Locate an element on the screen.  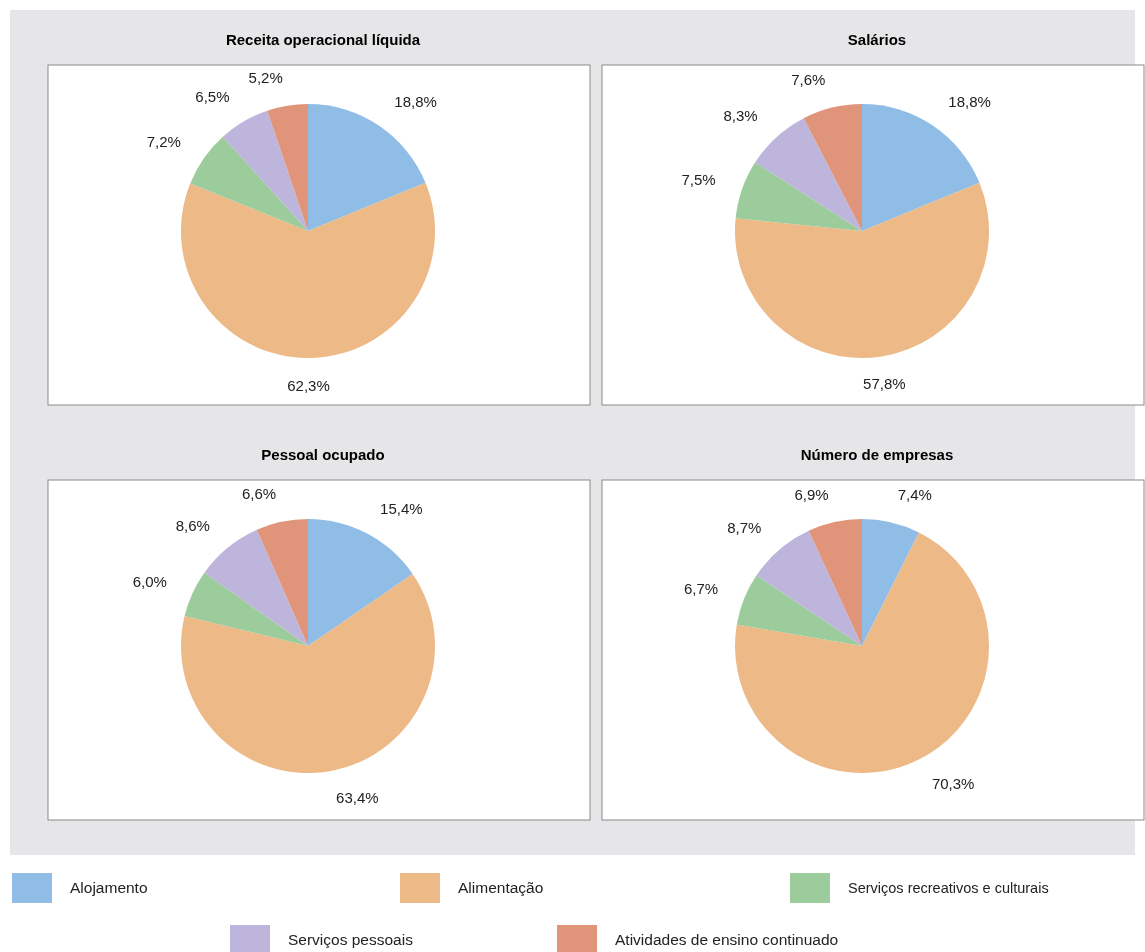
legend-label: Serviços recreativos e culturais is located at coordinates (948, 888).